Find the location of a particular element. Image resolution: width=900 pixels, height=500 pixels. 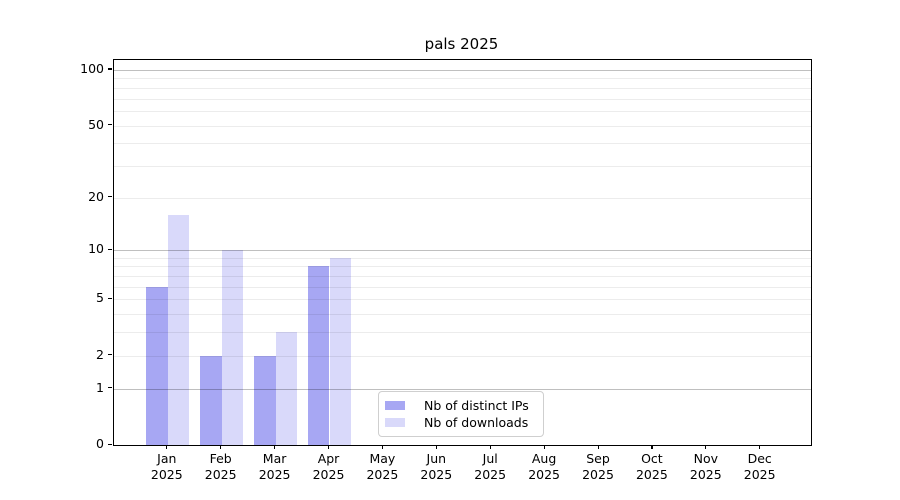

legend-label-downloads: Nb of downloads is located at coordinates (476, 422).